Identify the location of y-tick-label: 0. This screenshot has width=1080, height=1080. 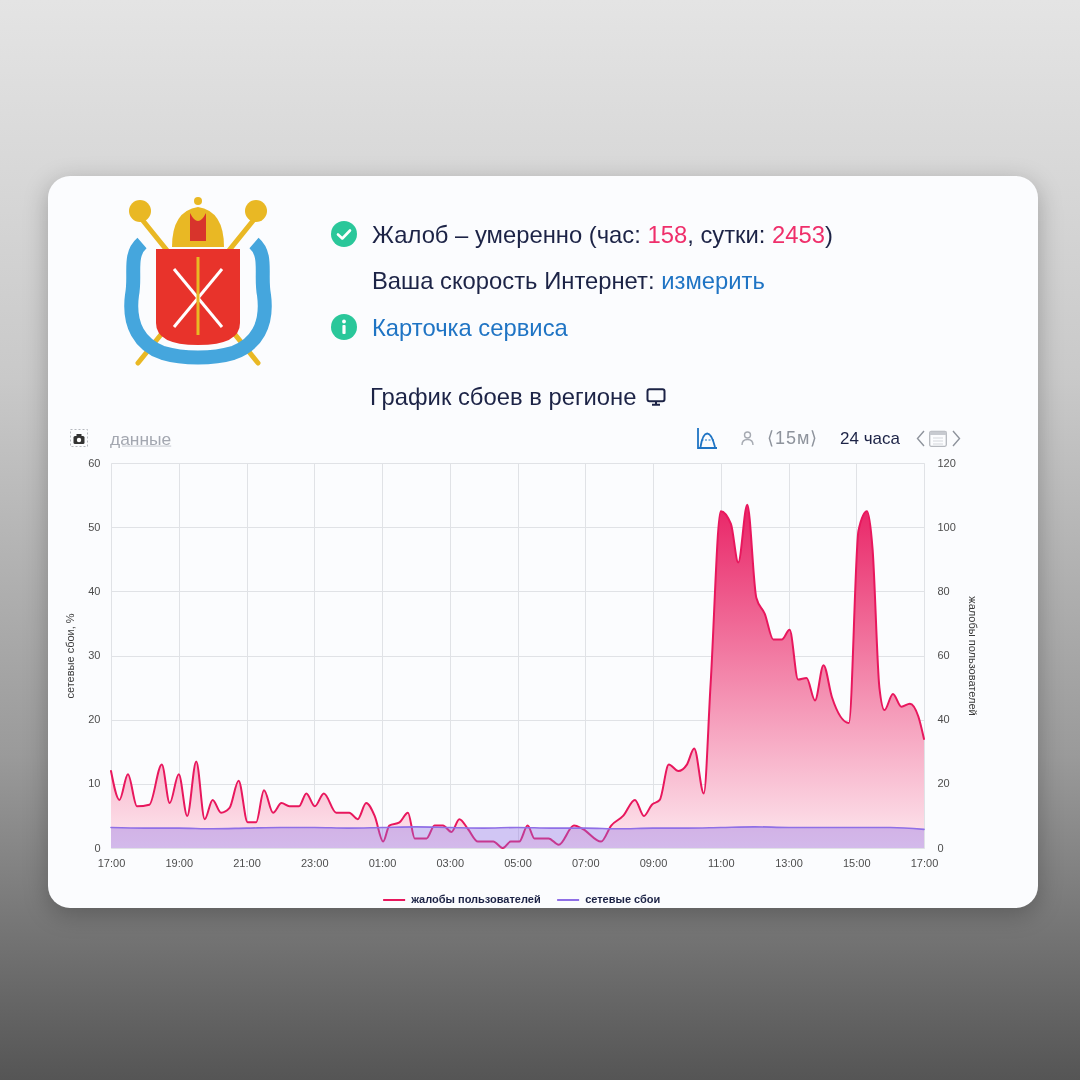
(97, 847).